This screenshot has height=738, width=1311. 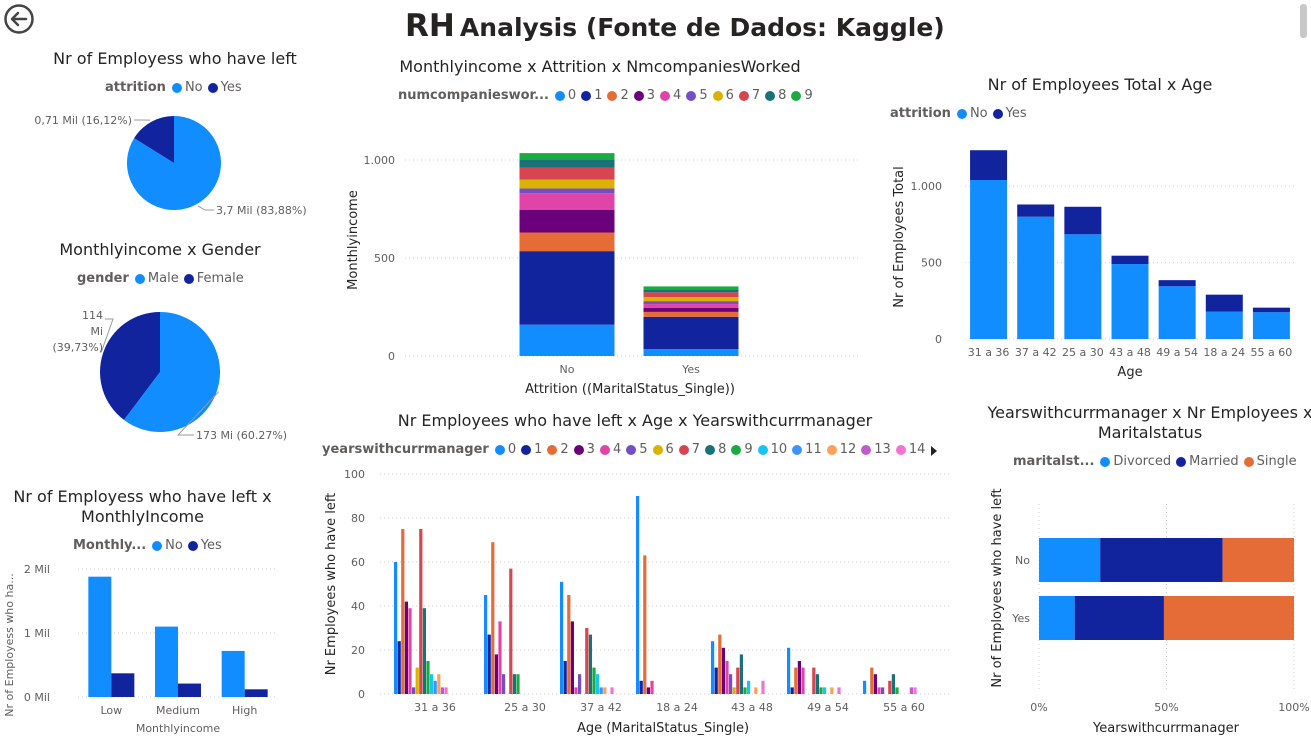 What do you see at coordinates (331, 584) in the screenshot?
I see `axis-title: Nr Employees who have left` at bounding box center [331, 584].